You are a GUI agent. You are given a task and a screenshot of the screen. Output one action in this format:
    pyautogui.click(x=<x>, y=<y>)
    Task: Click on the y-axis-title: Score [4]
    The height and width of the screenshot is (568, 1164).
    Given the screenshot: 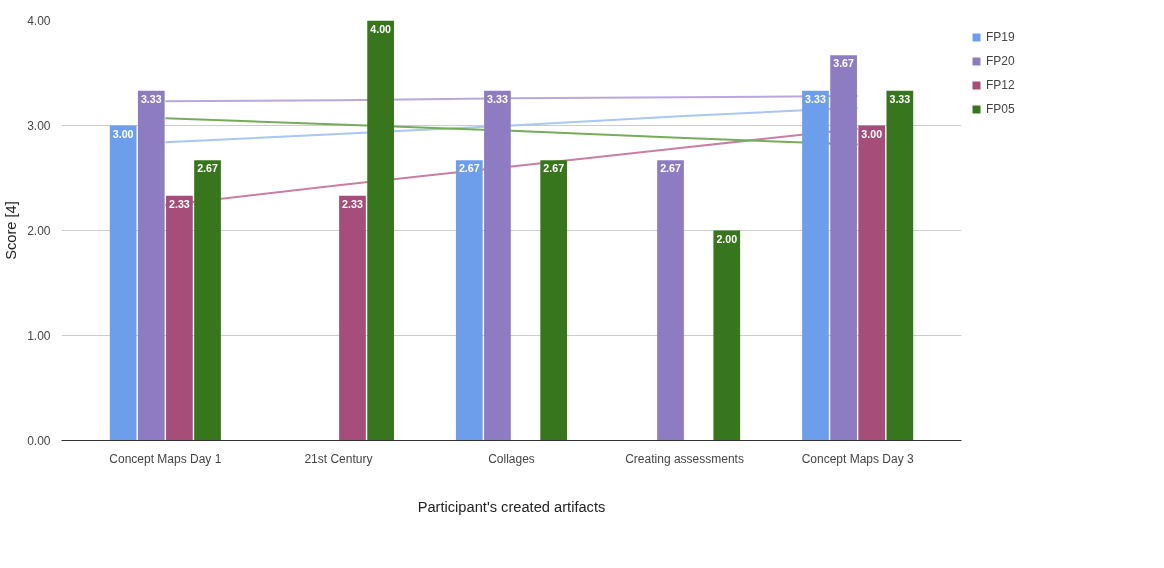 What is the action you would take?
    pyautogui.click(x=11, y=230)
    